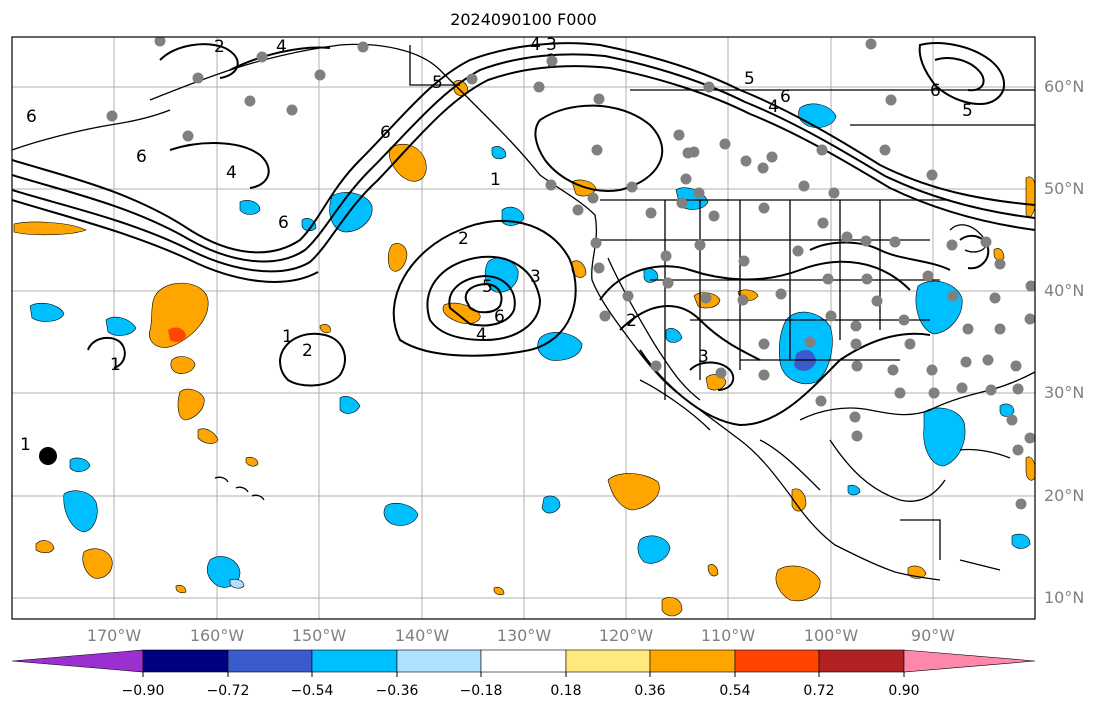 This screenshot has height=712, width=1105. What do you see at coordinates (566, 691) in the screenshot?
I see `colorbar-tick-label: 0.18` at bounding box center [566, 691].